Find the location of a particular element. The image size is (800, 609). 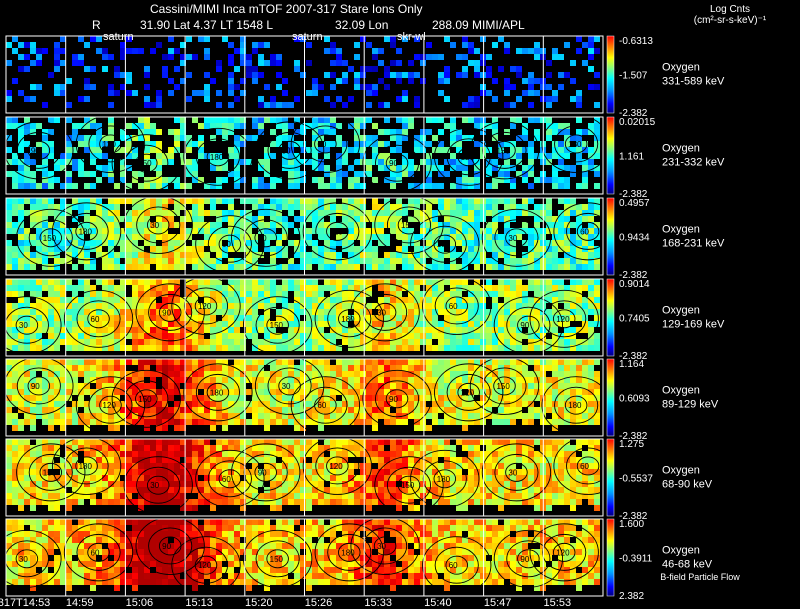

contour-label: 150 is located at coordinates (408, 225).